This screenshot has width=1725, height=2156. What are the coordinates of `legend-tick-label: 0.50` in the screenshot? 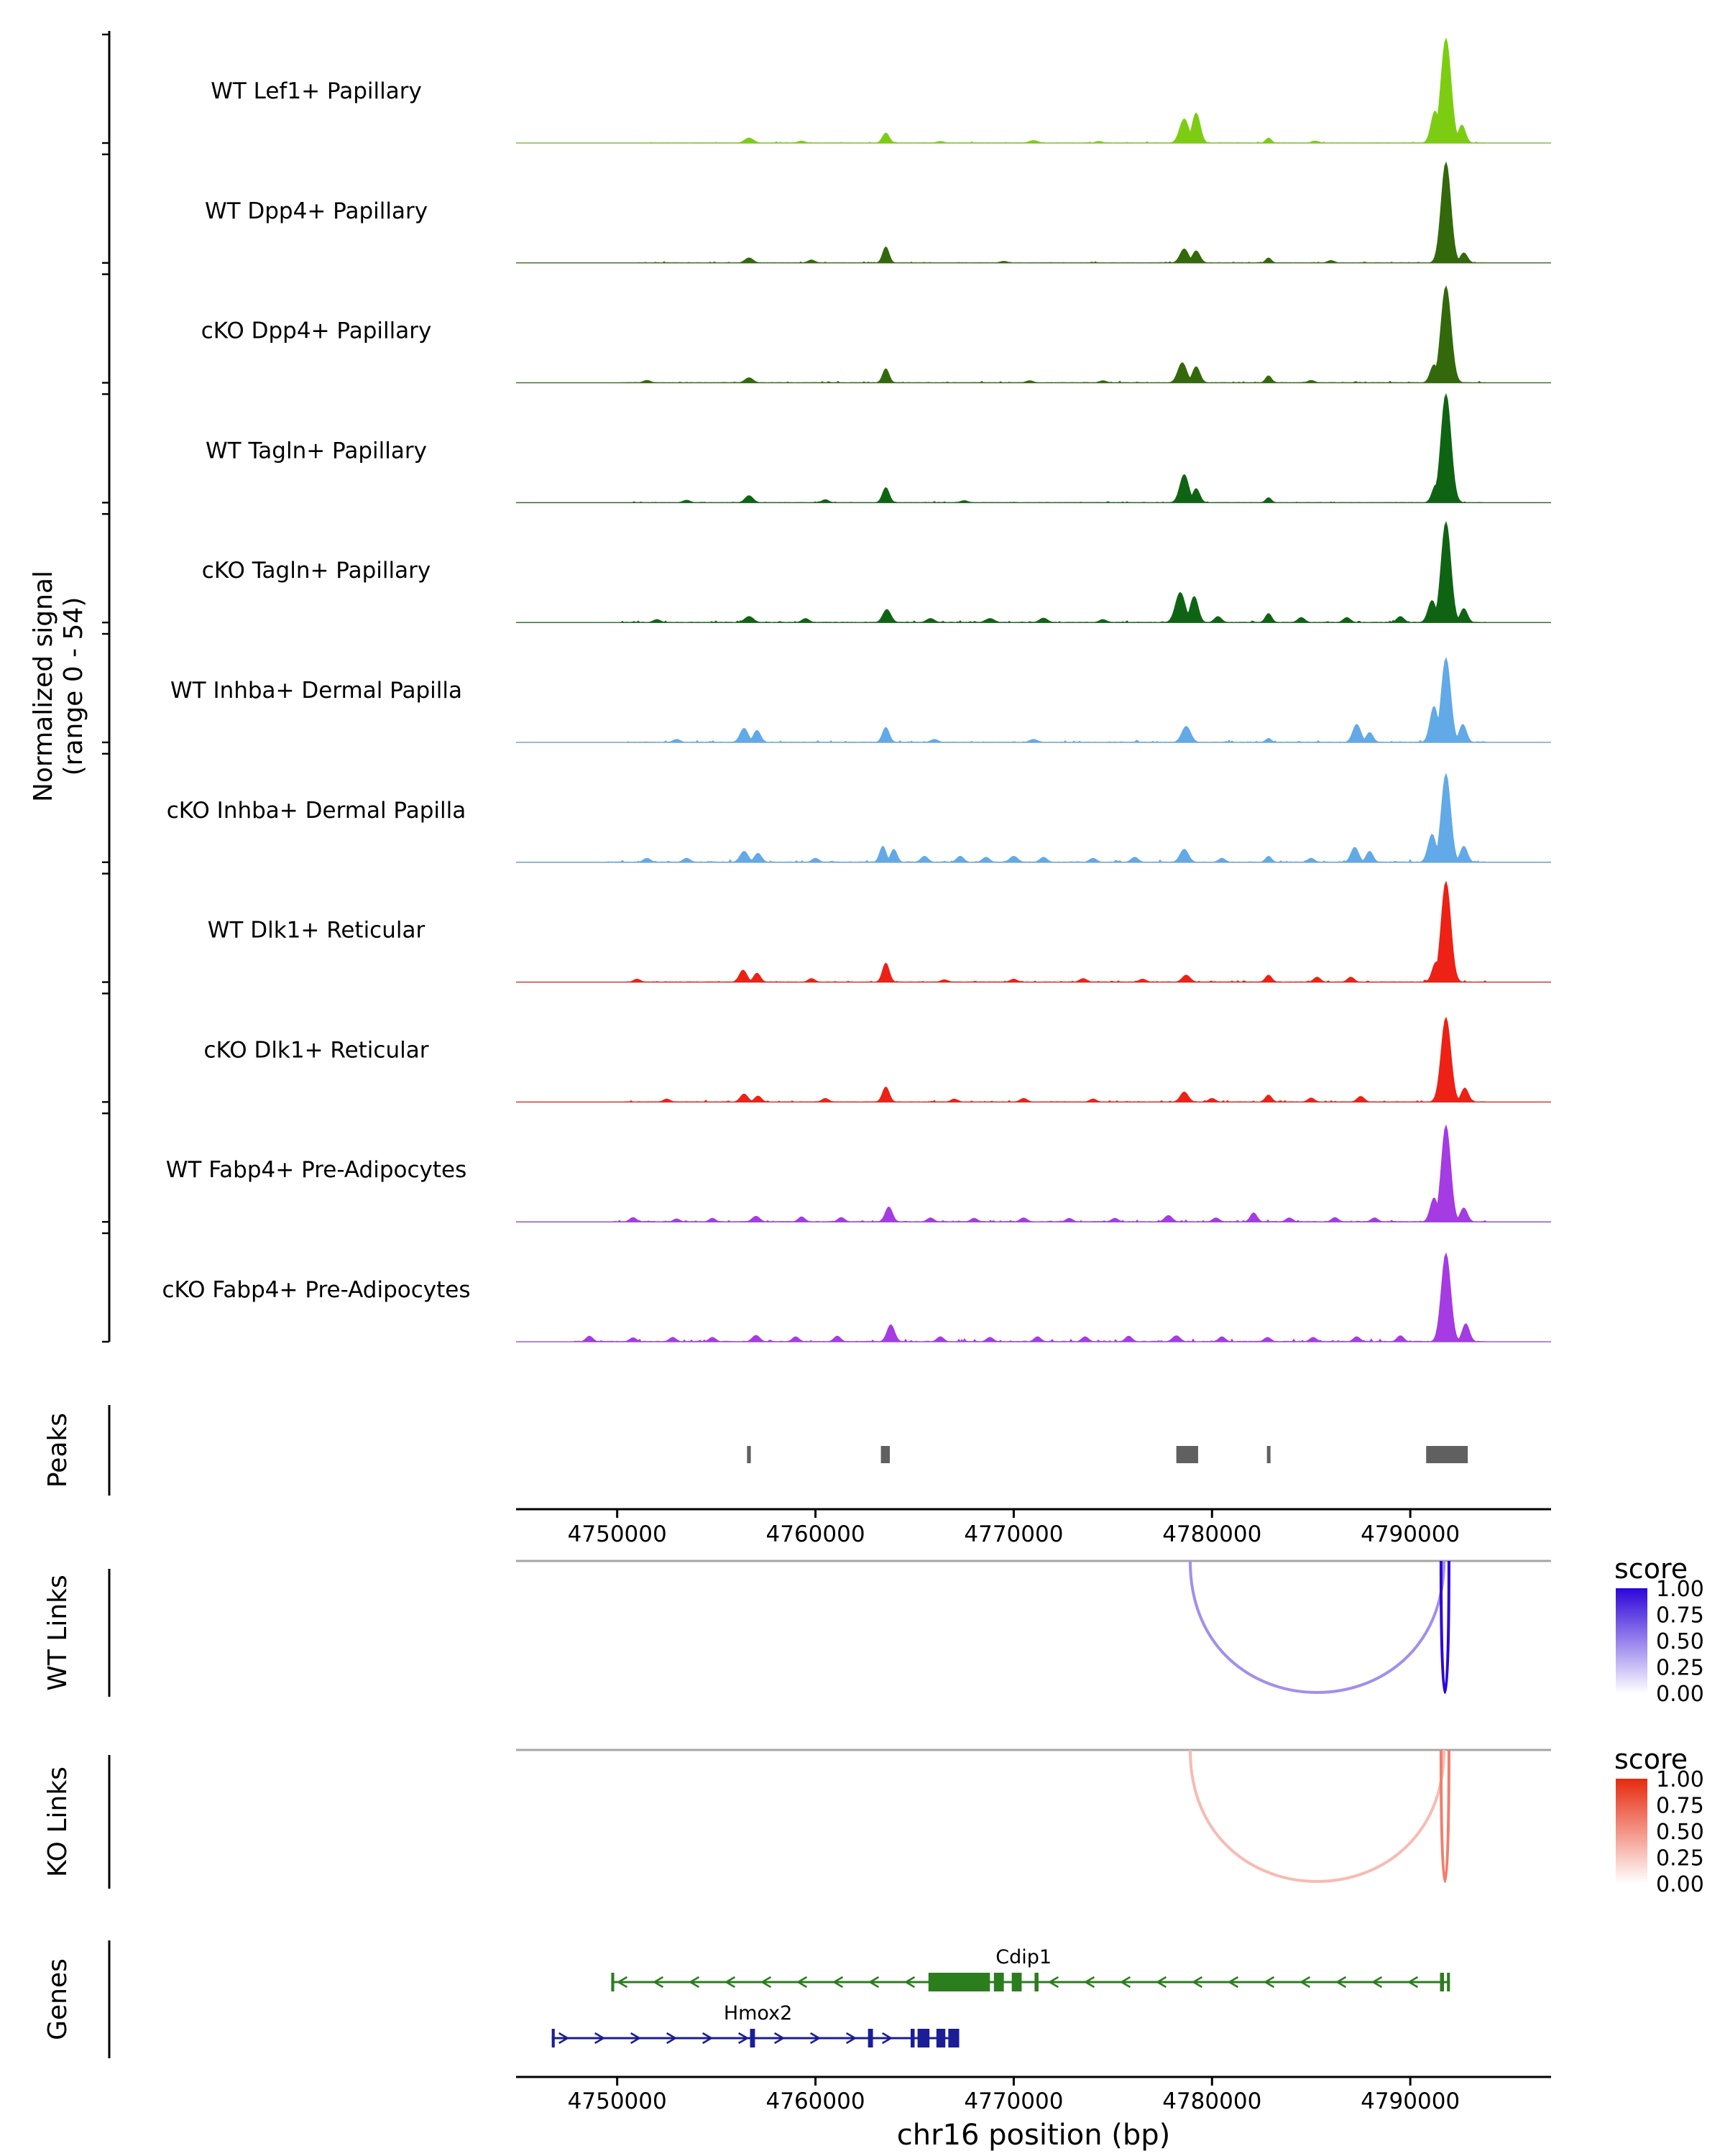 It's located at (1680, 1832).